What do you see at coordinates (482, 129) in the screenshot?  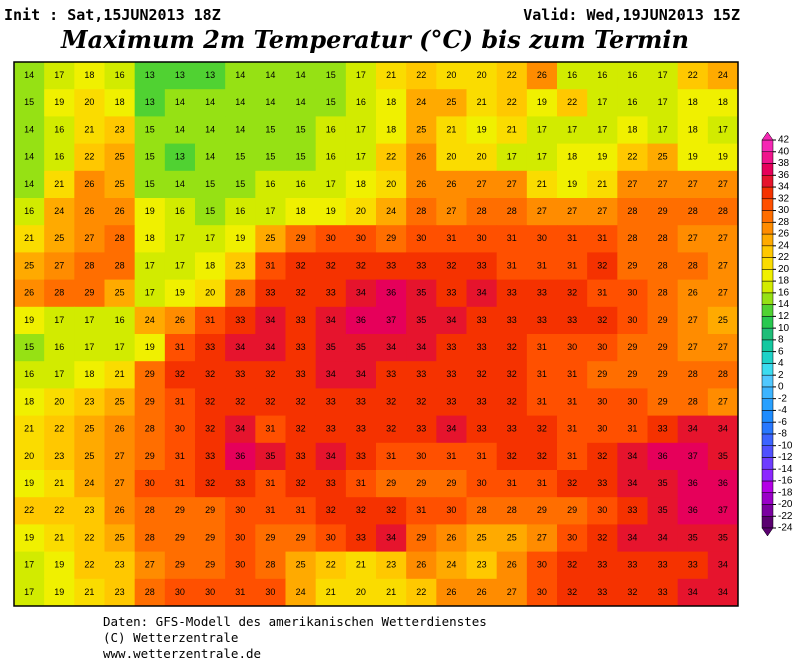 I see `temperature-label: 19` at bounding box center [482, 129].